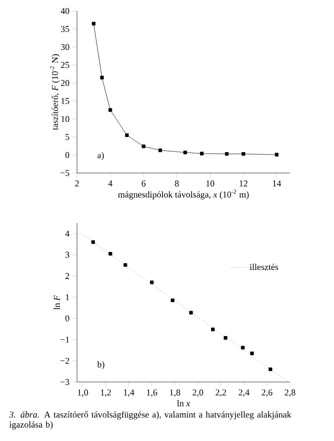  Describe the element at coordinates (65, 47) in the screenshot. I see `y-tick-label: 30` at that location.